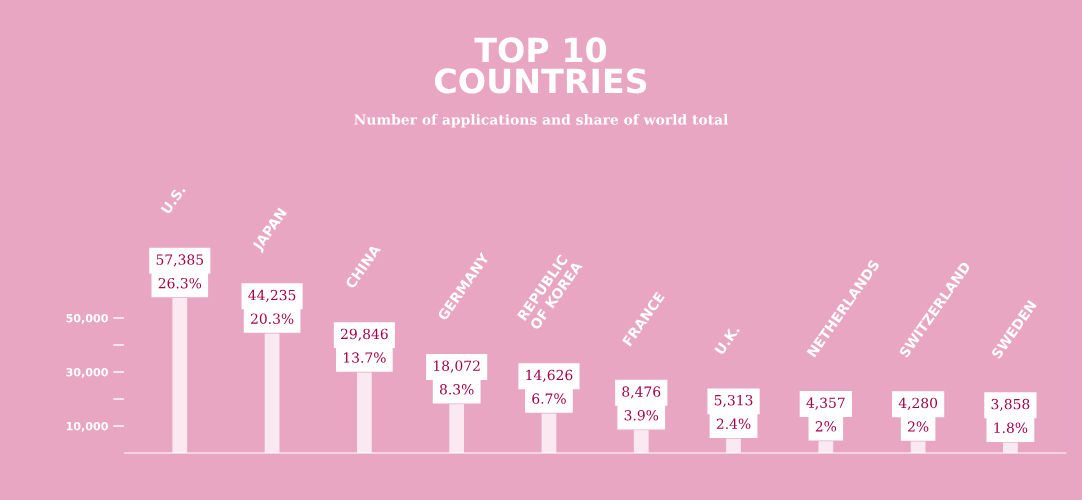 This screenshot has width=1082, height=500. I want to click on data-label: 18,072, so click(457, 366).